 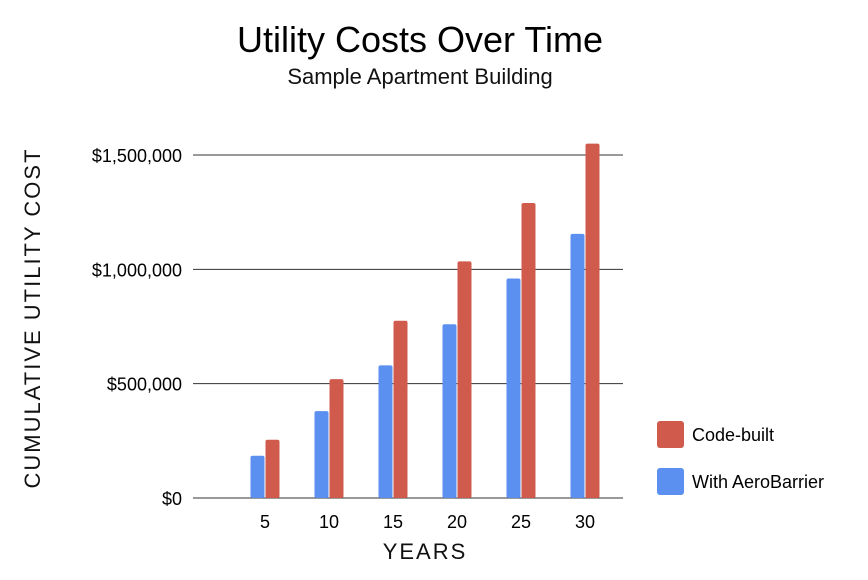 What do you see at coordinates (419, 76) in the screenshot?
I see `chart-subtitle: Sample Apartment Building` at bounding box center [419, 76].